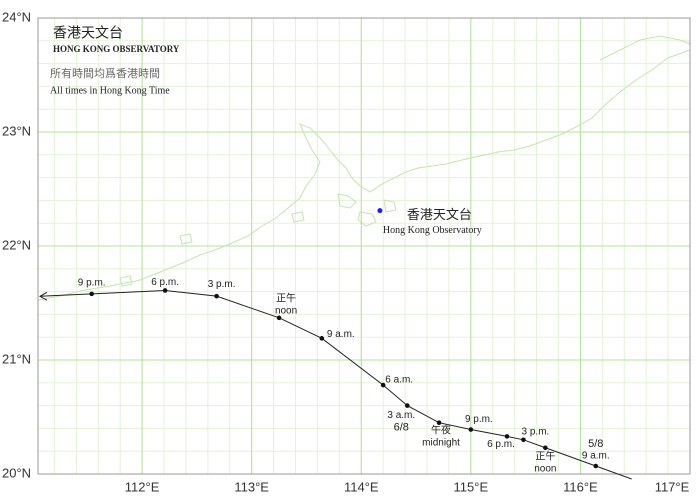 This screenshot has width=700, height=499. I want to click on lon-tick-label: 112°E, so click(142, 486).